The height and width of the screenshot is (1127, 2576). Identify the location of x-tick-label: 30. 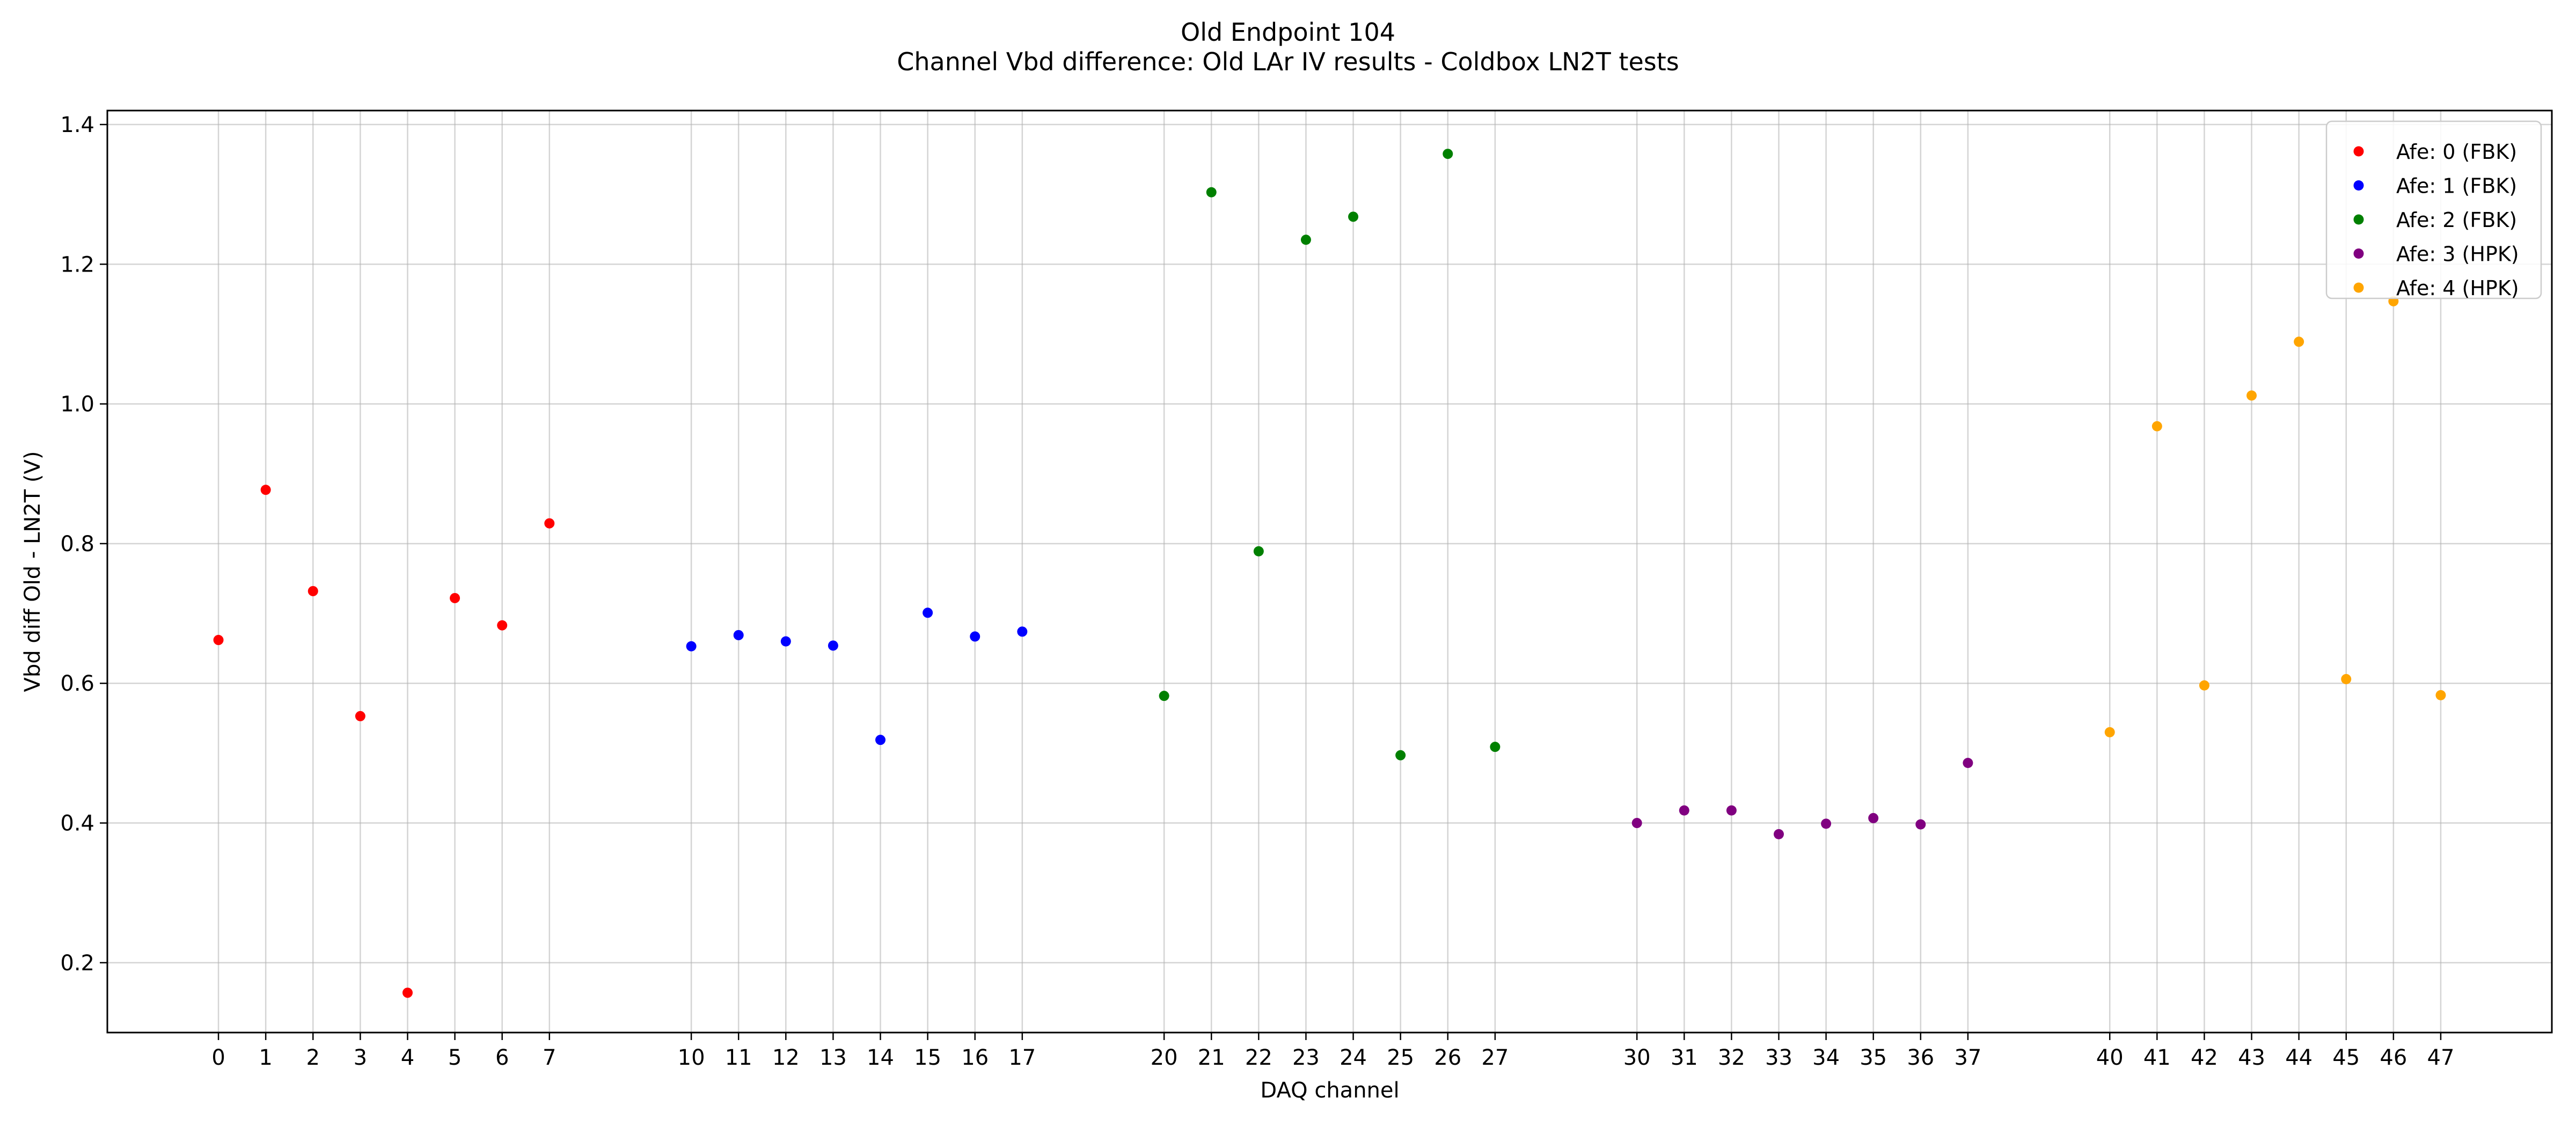
(1637, 1057).